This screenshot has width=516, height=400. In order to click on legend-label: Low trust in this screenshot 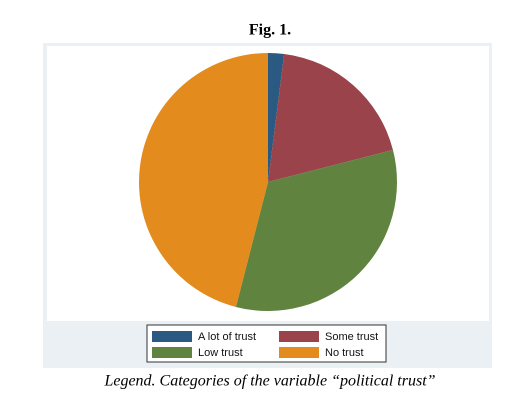, I will do `click(220, 353)`.